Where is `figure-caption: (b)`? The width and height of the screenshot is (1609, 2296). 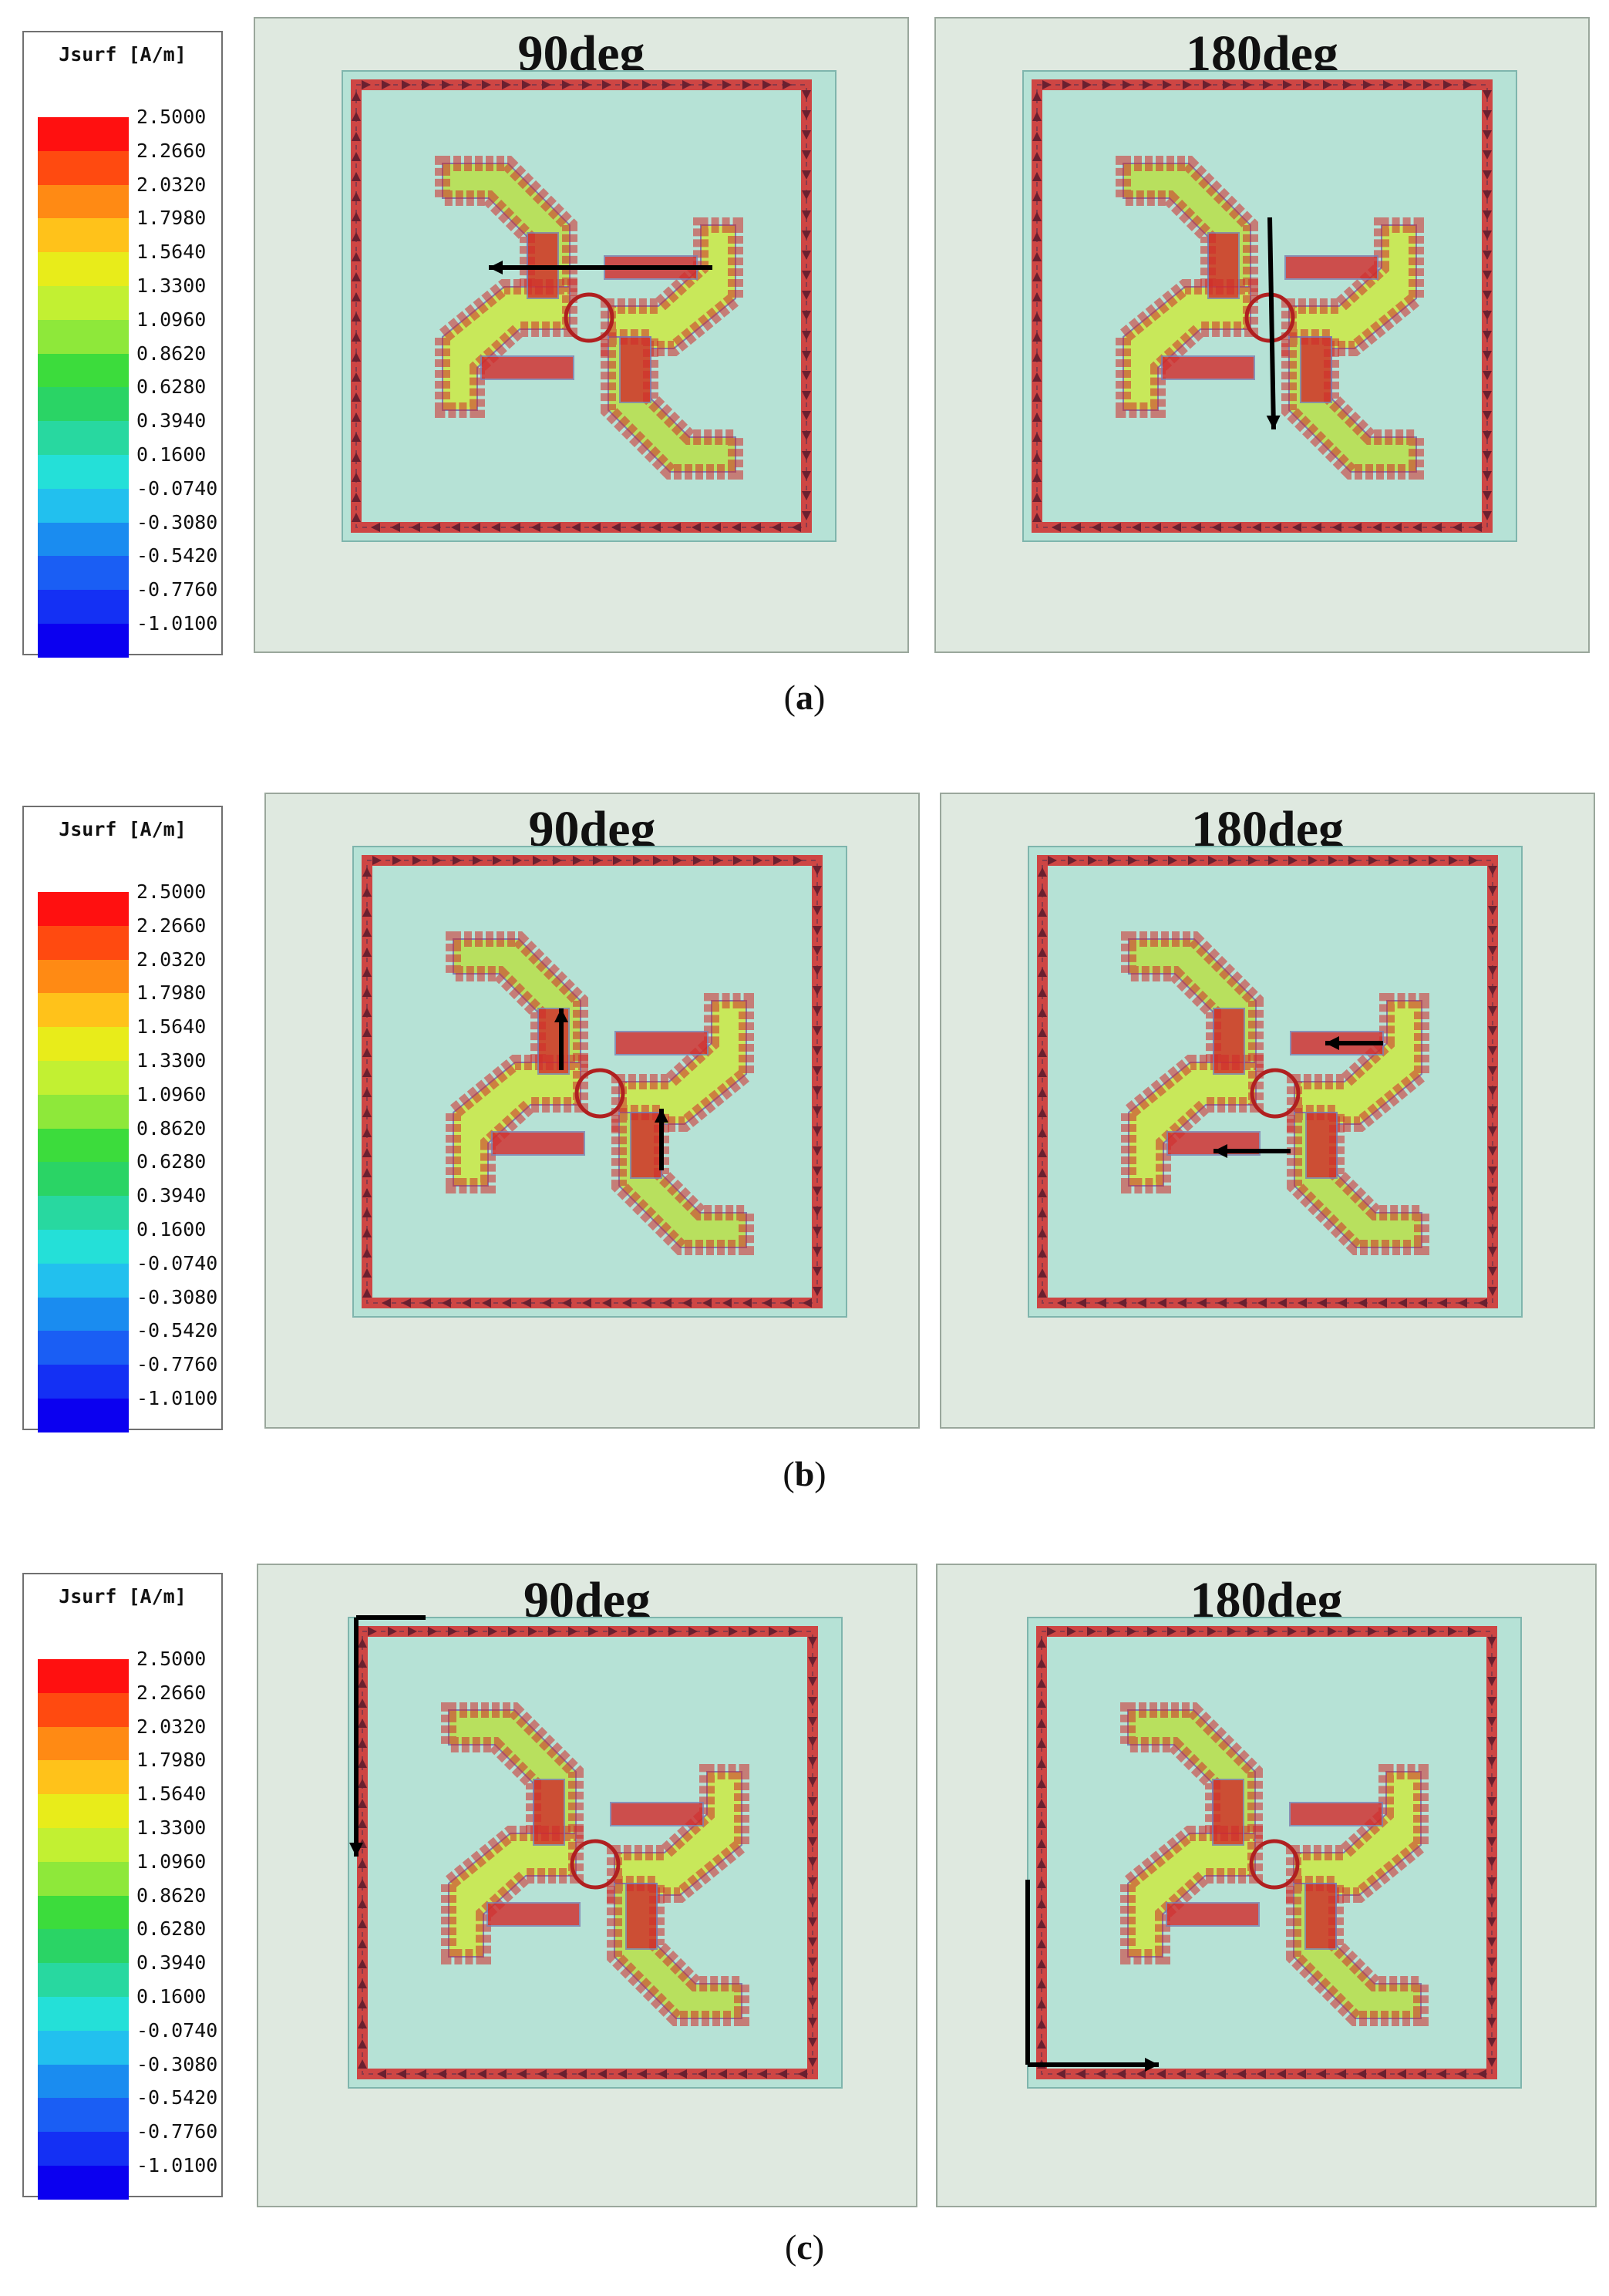
figure-caption: (b) is located at coordinates (804, 1473).